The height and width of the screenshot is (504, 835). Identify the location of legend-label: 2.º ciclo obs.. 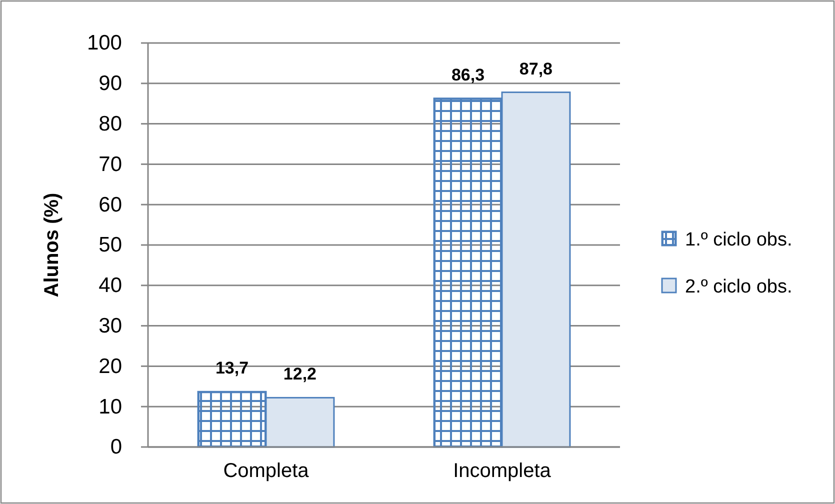
(738, 287).